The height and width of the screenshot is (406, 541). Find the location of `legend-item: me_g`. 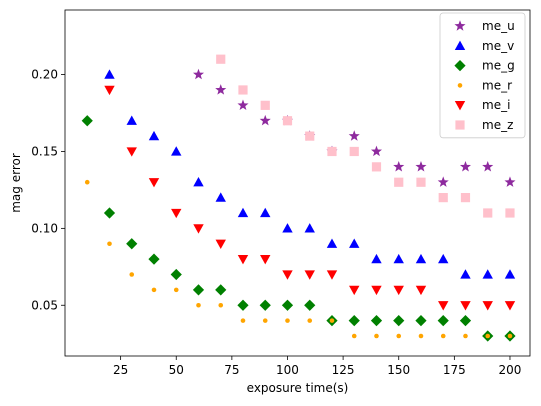

legend-item: me_g is located at coordinates (484, 66).